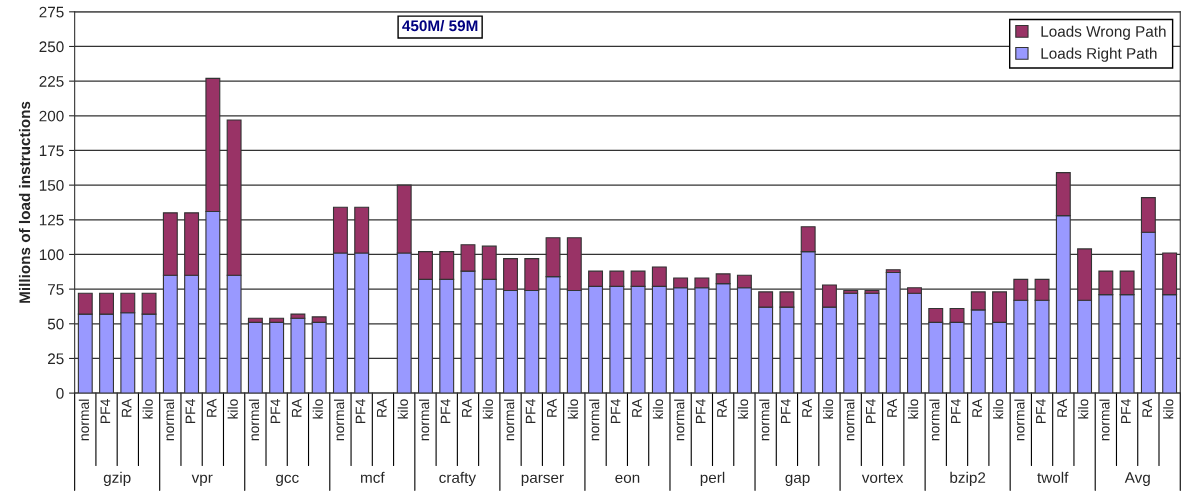 The width and height of the screenshot is (1185, 492). Describe the element at coordinates (51, 12) in the screenshot. I see `y-tick-label: 275` at that location.